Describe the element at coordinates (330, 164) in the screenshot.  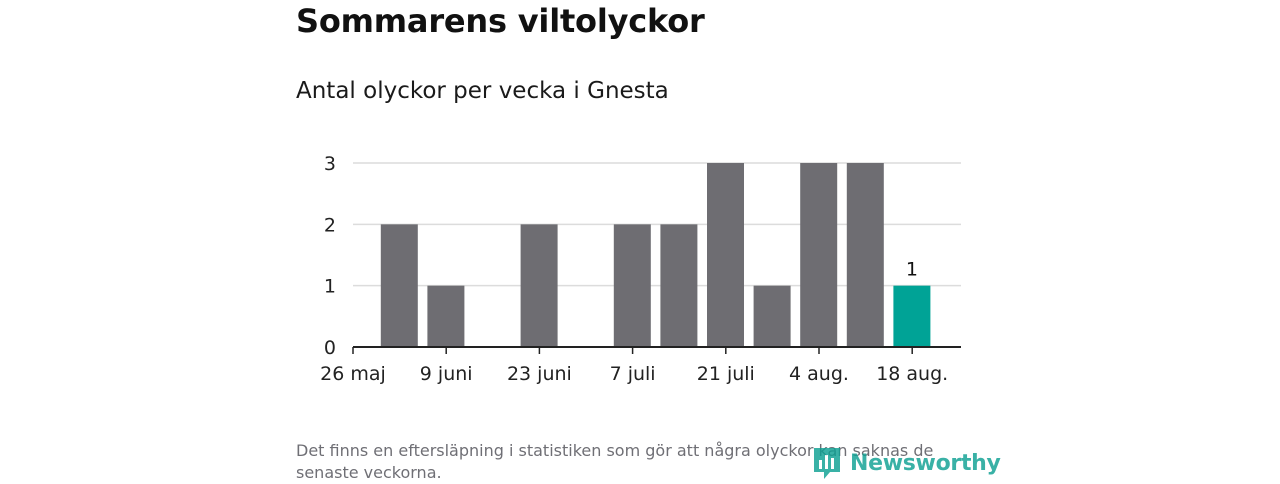
I see `y-tick-label: 3` at that location.